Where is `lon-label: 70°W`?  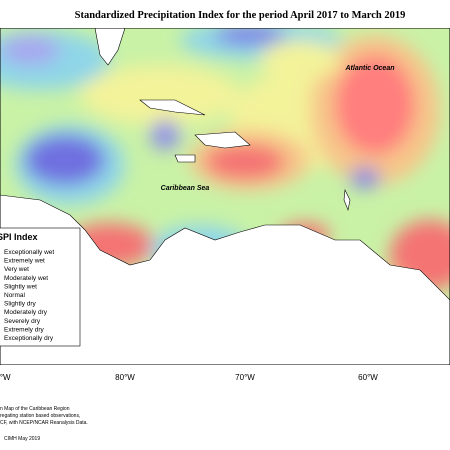 lon-label: 70°W is located at coordinates (245, 377).